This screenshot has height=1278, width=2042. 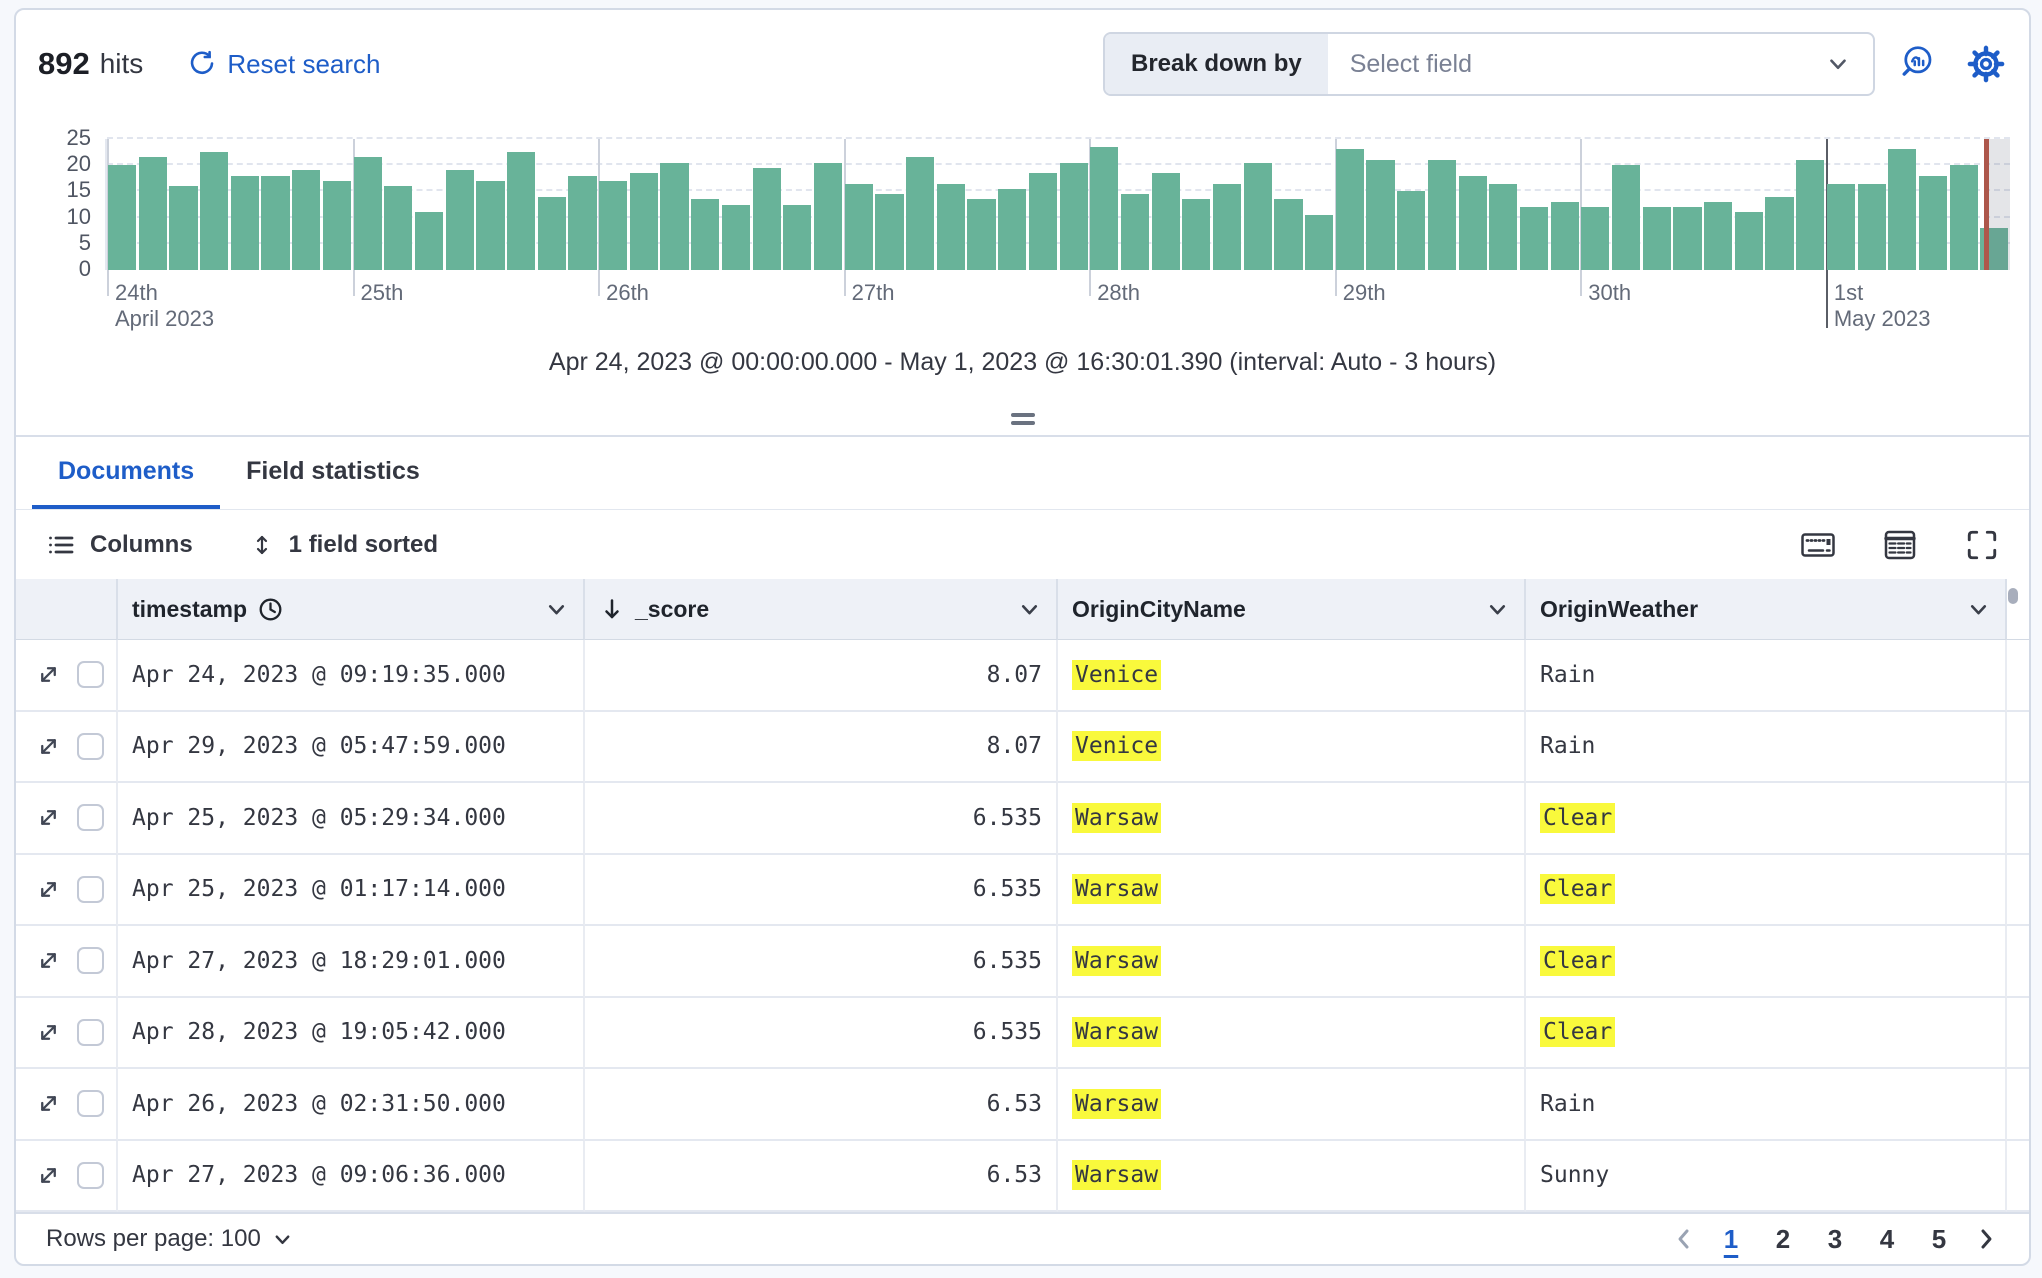 What do you see at coordinates (126, 473) in the screenshot?
I see `tab-documents: Documents` at bounding box center [126, 473].